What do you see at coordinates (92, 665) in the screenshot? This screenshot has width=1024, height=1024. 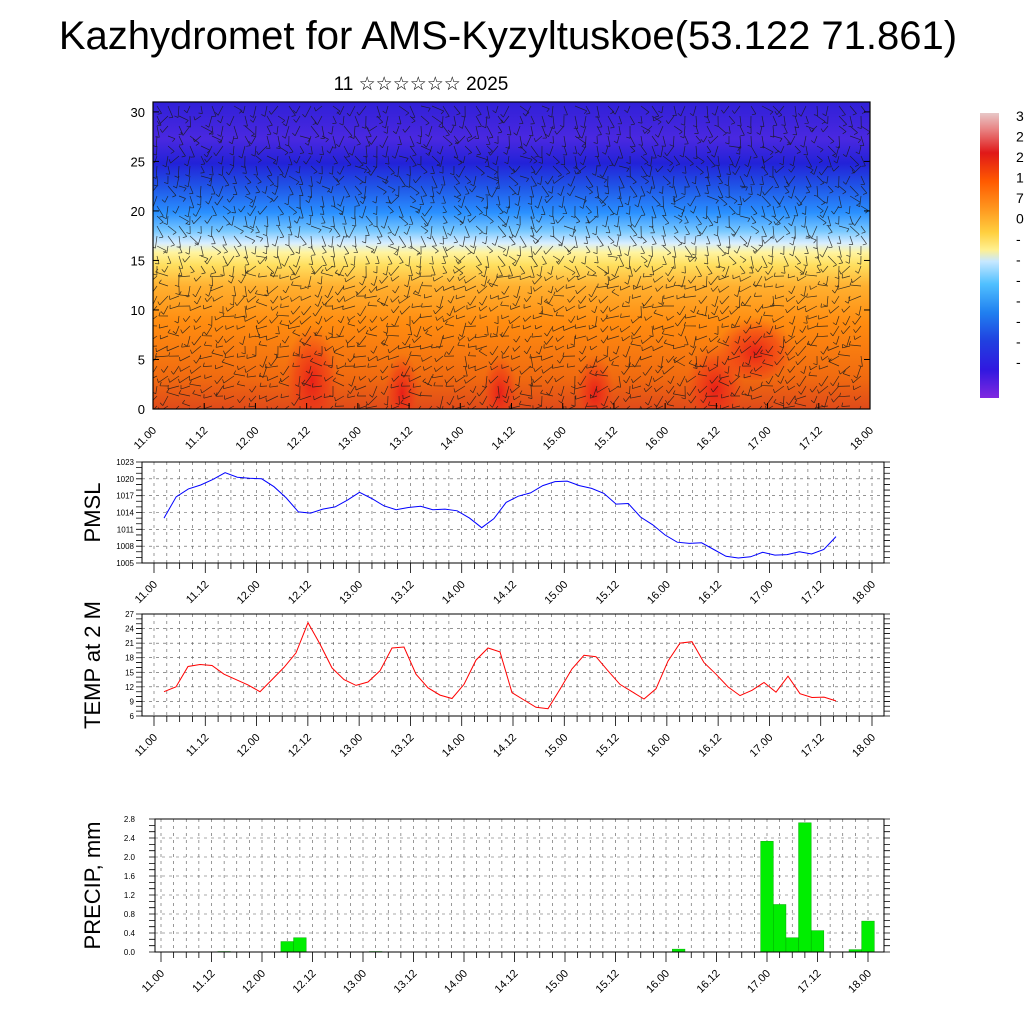 I see `temp-y-axis-label: TEMP at 2 M` at bounding box center [92, 665].